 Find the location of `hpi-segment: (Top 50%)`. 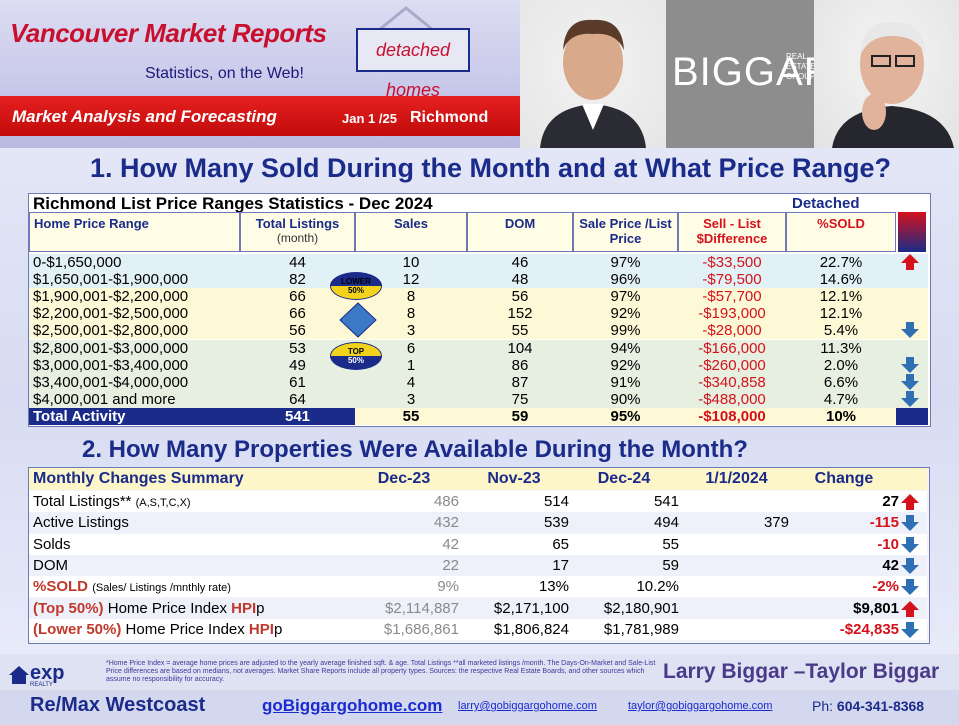

hpi-segment: (Top 50%) is located at coordinates (68, 608).